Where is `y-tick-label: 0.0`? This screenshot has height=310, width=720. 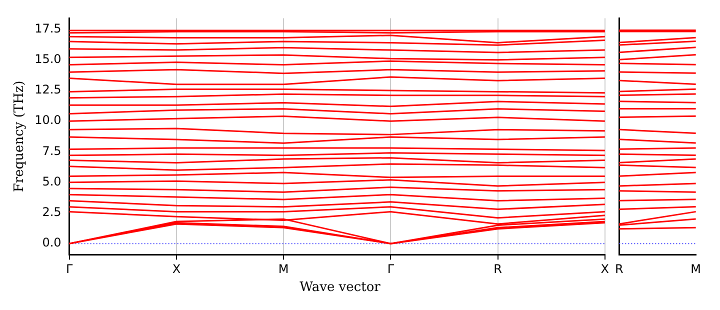 y-tick-label: 0.0 is located at coordinates (52, 243).